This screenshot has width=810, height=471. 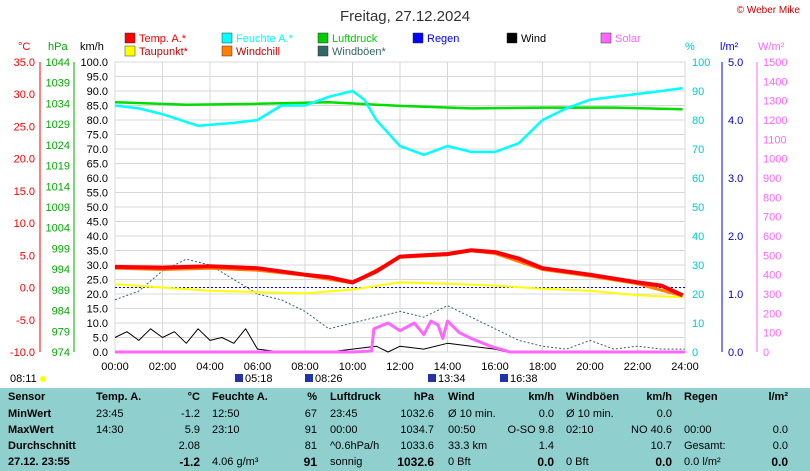 What do you see at coordinates (698, 266) in the screenshot?
I see `humidity-tick-label: 30` at bounding box center [698, 266].